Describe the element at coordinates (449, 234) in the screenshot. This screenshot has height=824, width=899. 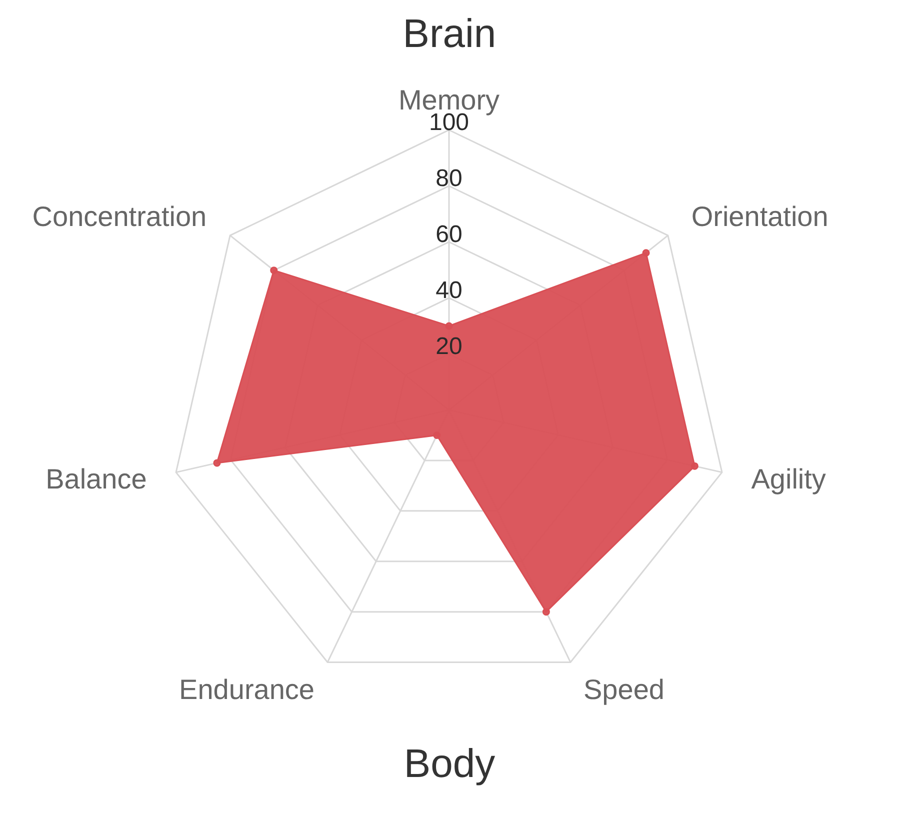
I see `y-tick-label: 60` at that location.